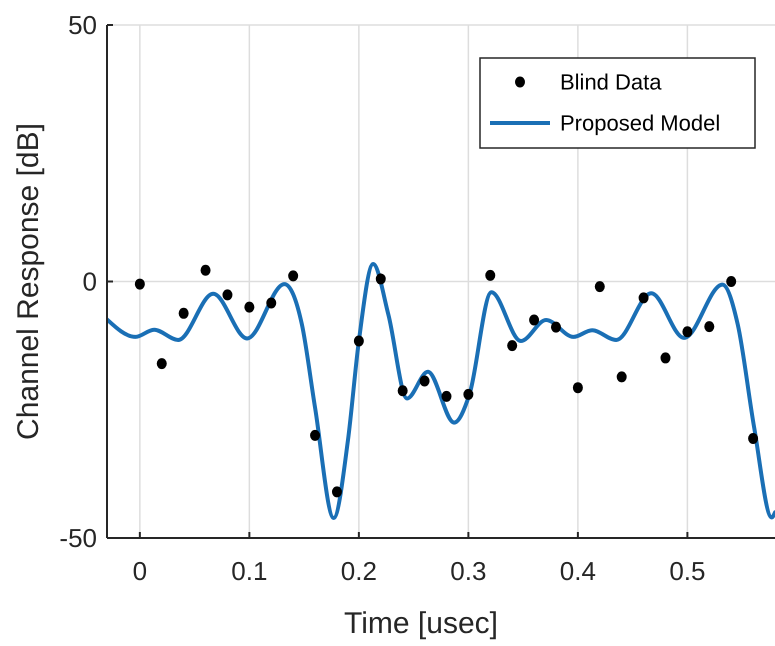 Image resolution: width=775 pixels, height=646 pixels. Describe the element at coordinates (82, 25) in the screenshot. I see `y-tick-label: 50` at that location.